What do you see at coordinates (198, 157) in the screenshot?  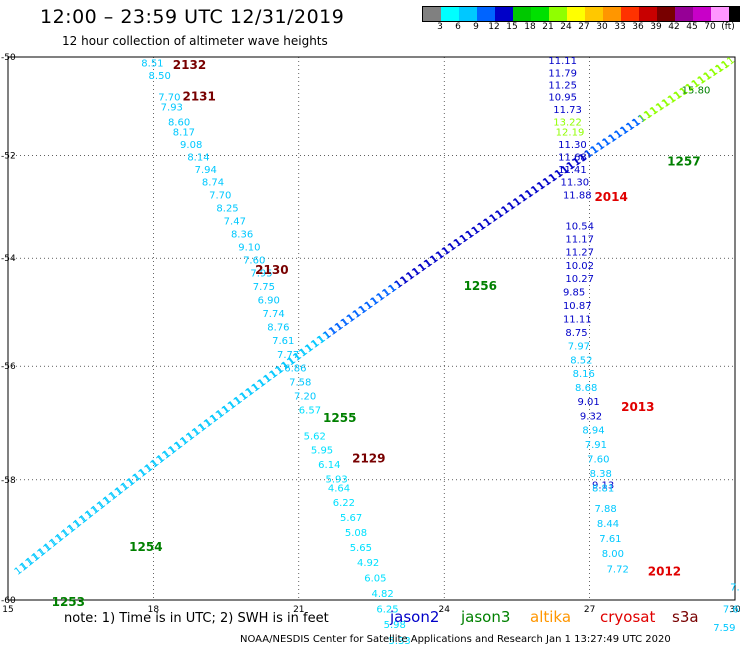 I see `swh-value: 8.14` at bounding box center [198, 157].